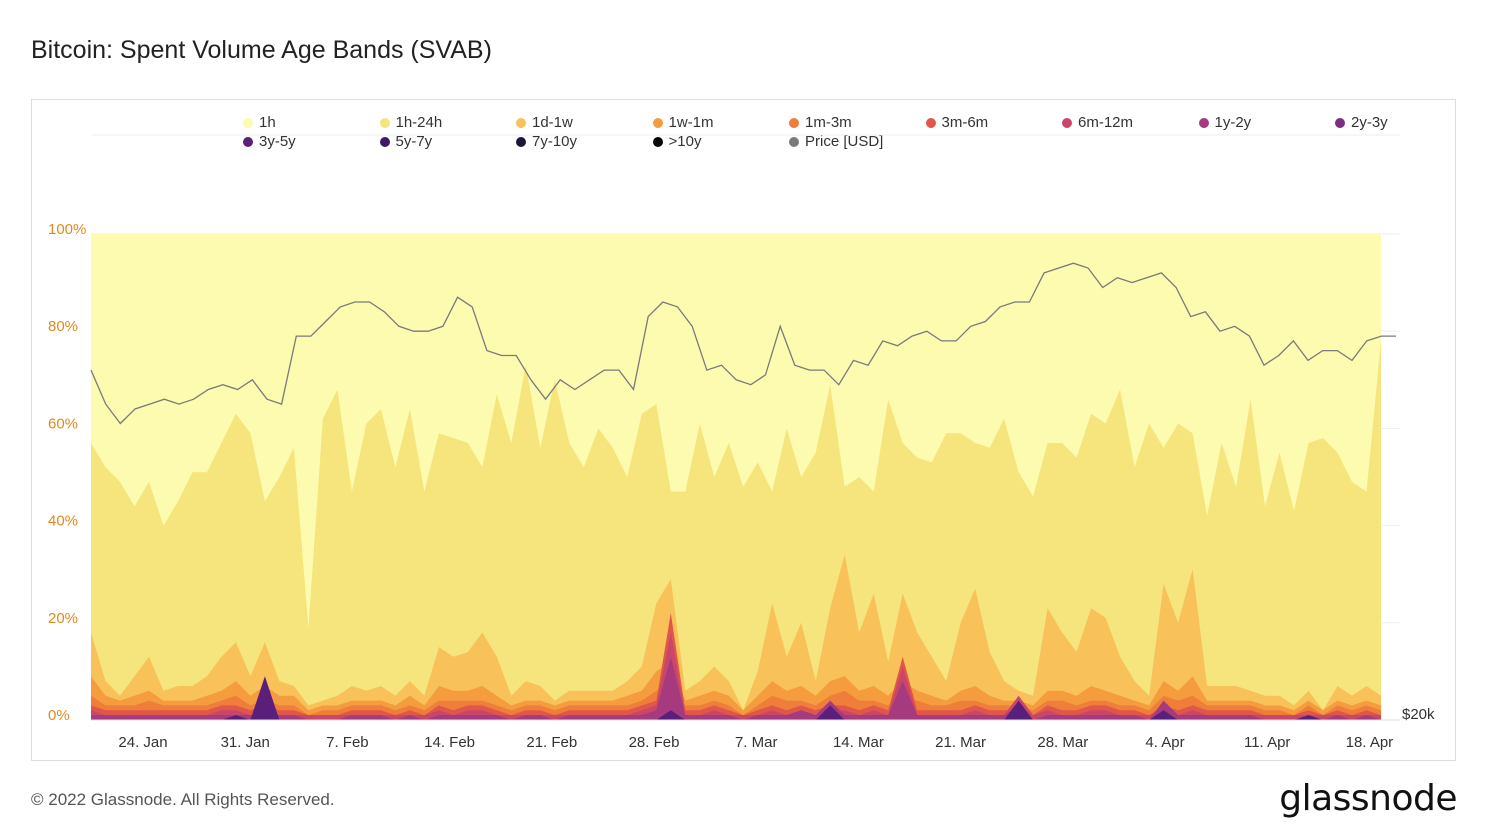  What do you see at coordinates (736, 676) in the screenshot?
I see `area-6m-12m` at bounding box center [736, 676].